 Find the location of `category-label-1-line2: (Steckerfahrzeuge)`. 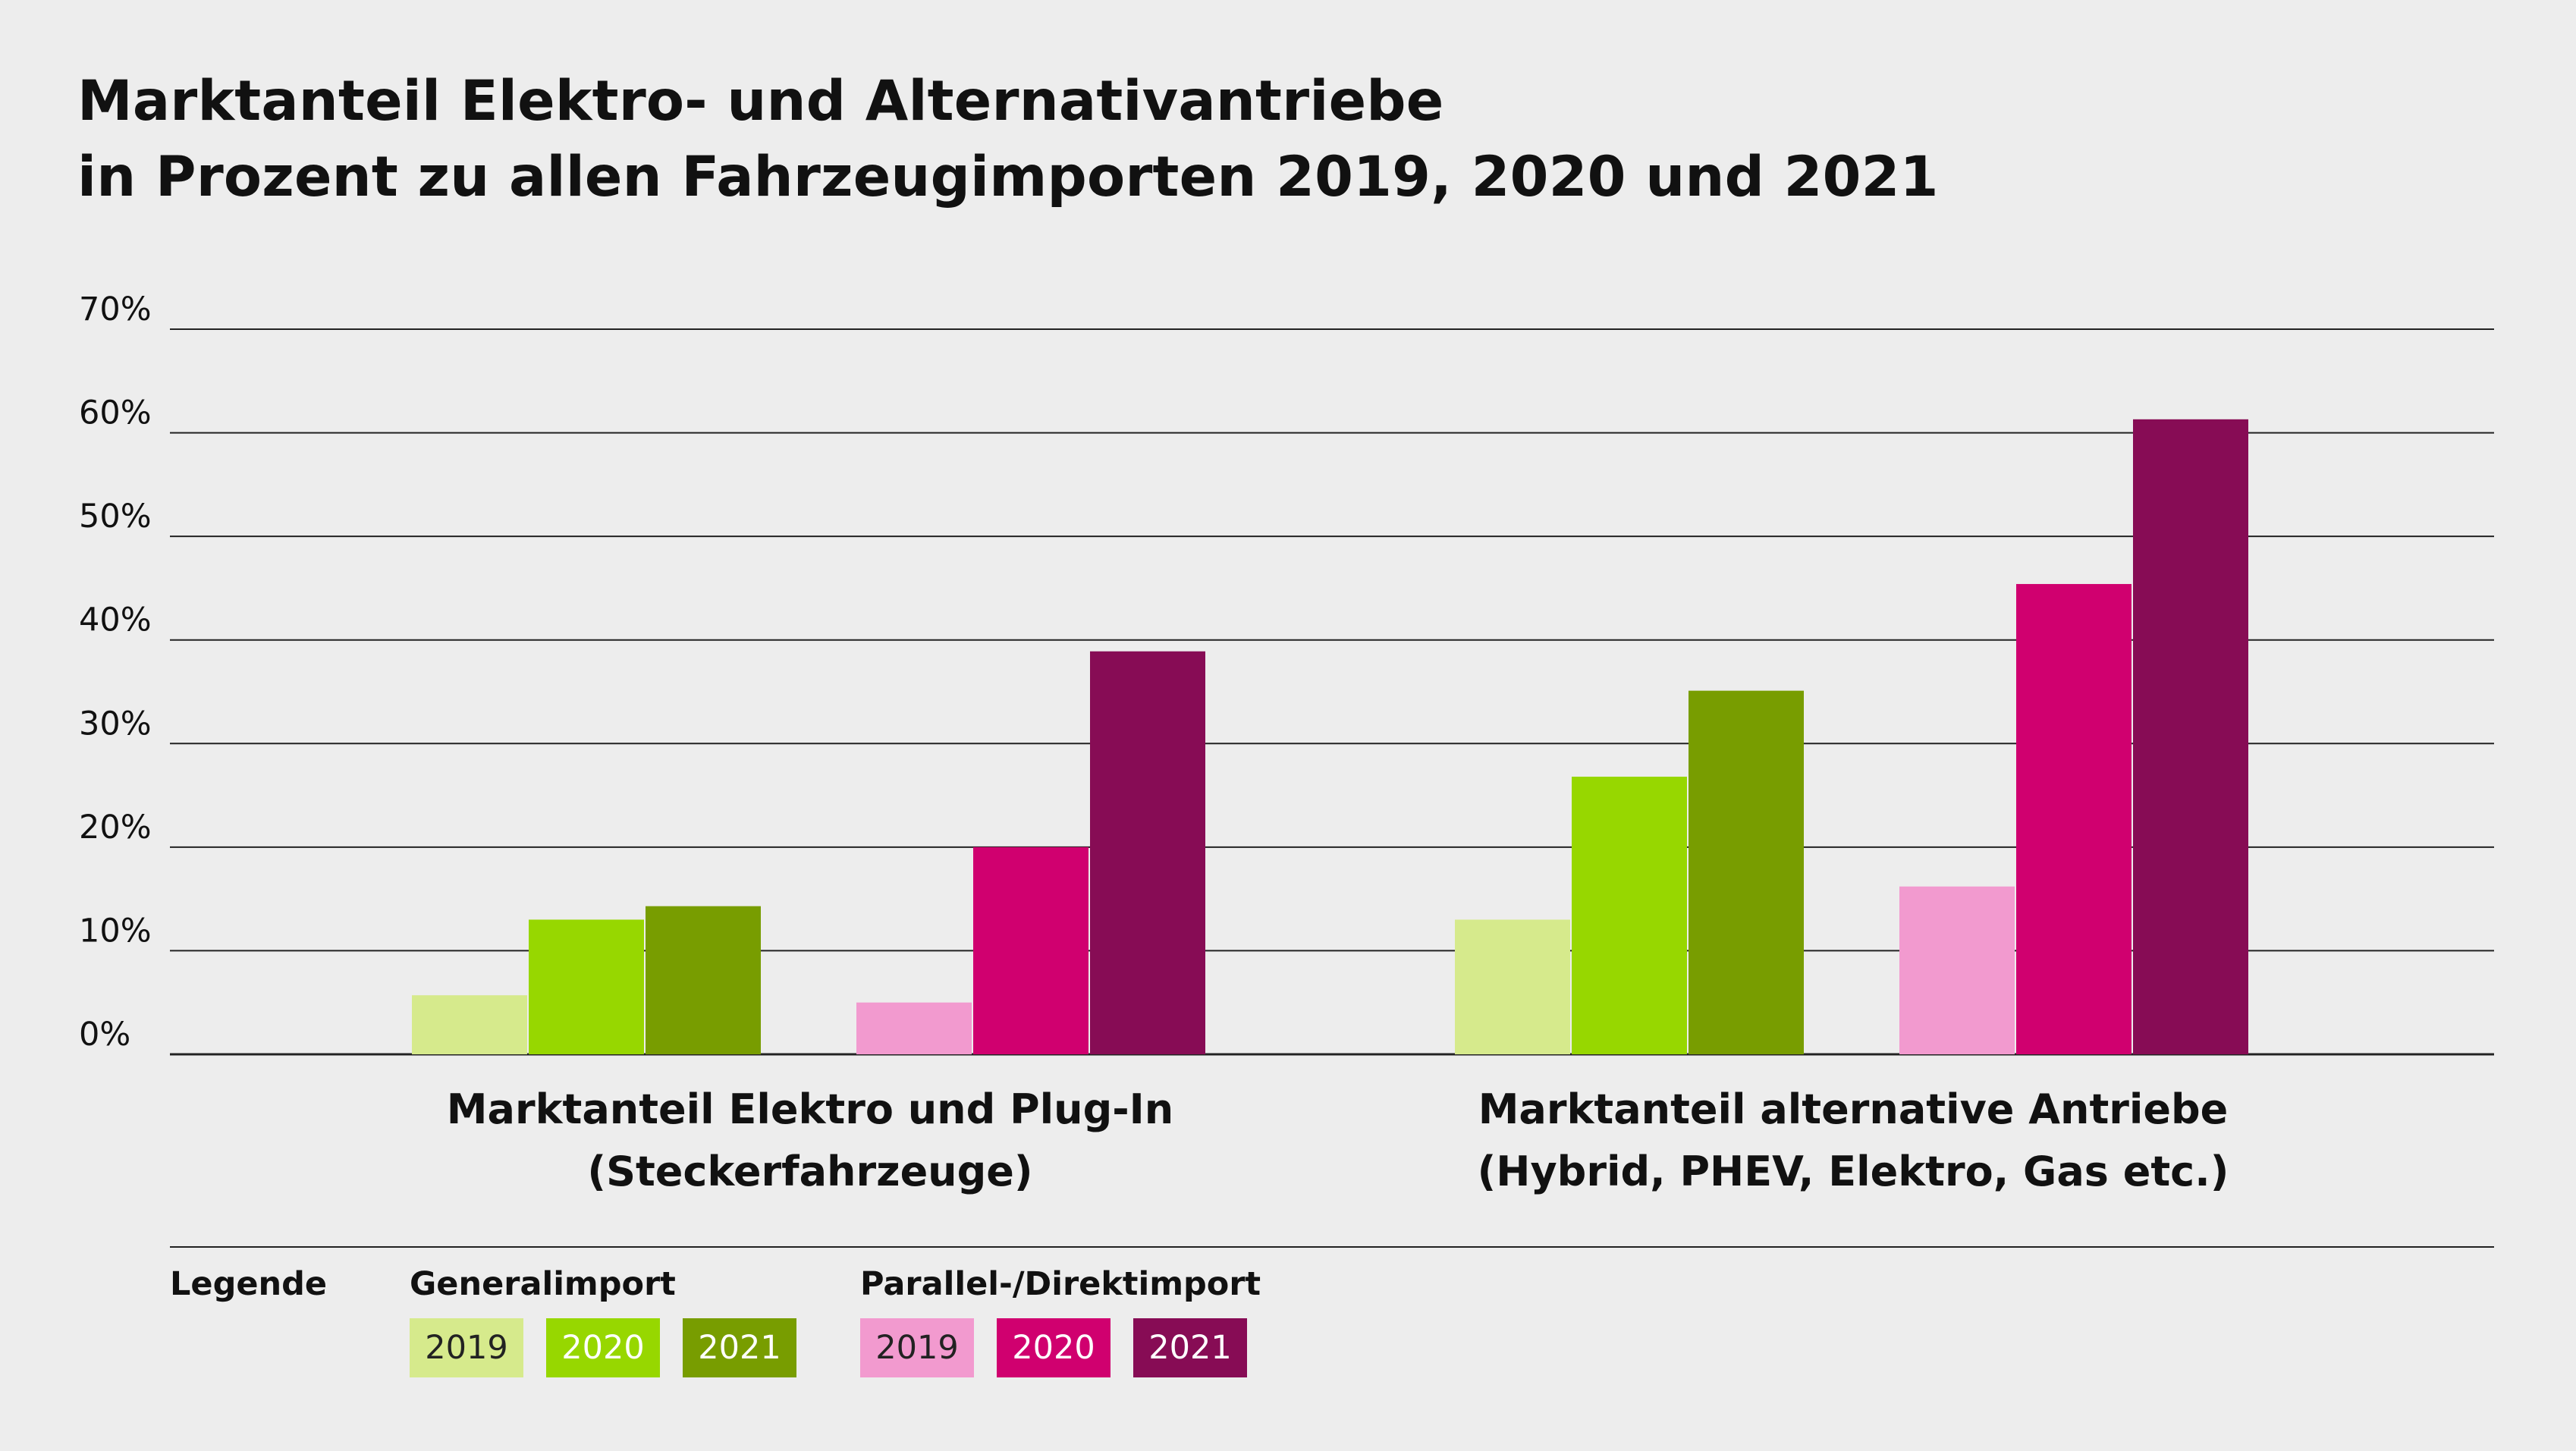

category-label-1-line2: (Steckerfahrzeuge) is located at coordinates (810, 1171).